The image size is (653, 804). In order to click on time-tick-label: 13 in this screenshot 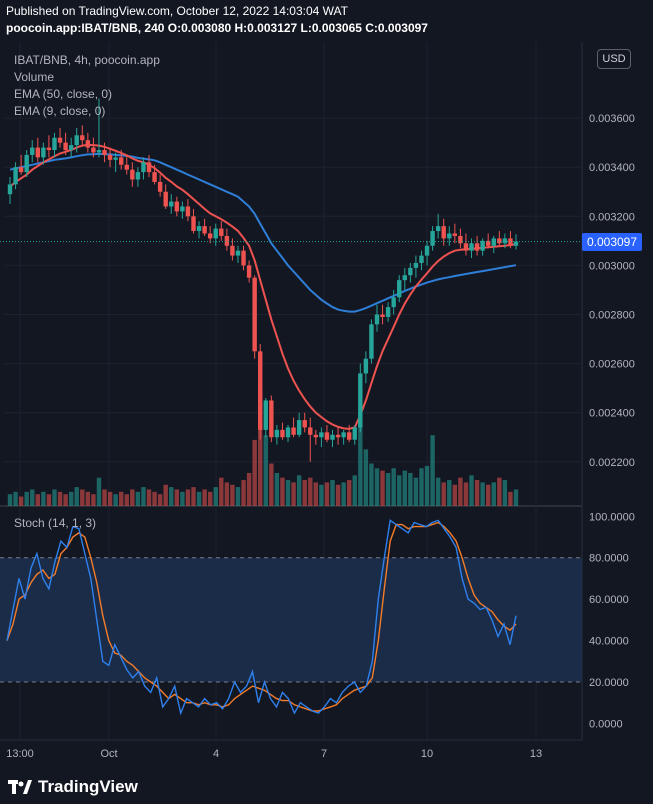, I will do `click(536, 754)`.